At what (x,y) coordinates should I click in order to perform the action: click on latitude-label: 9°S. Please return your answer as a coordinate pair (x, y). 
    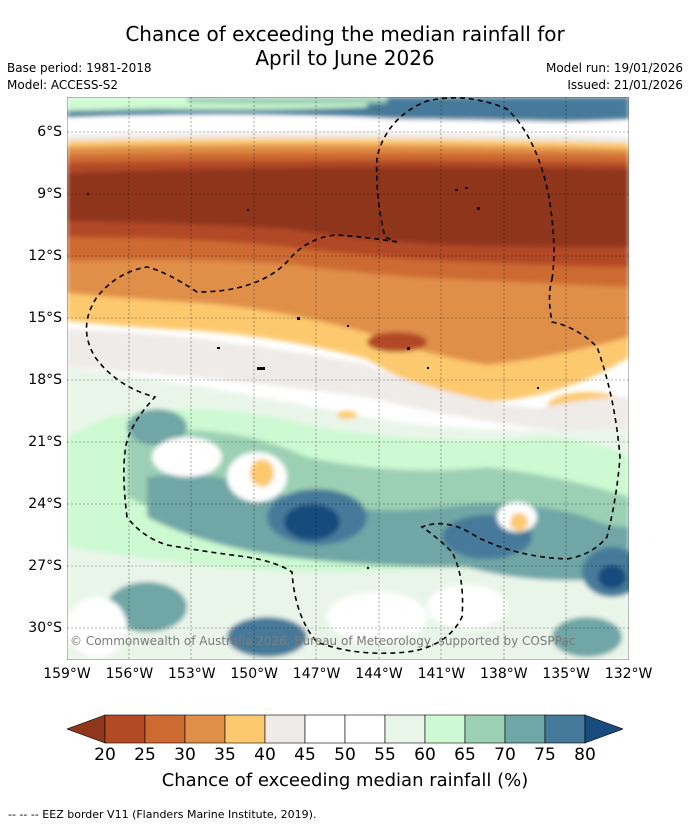
    Looking at the image, I should click on (49, 194).